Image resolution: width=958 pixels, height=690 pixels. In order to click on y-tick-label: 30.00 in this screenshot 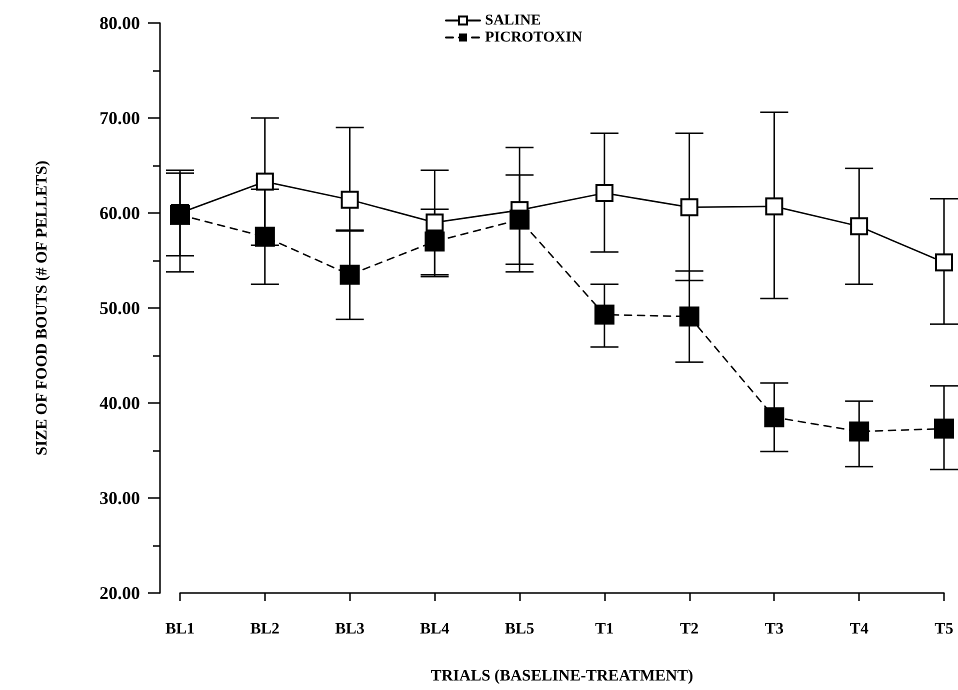, I will do `click(120, 498)`.